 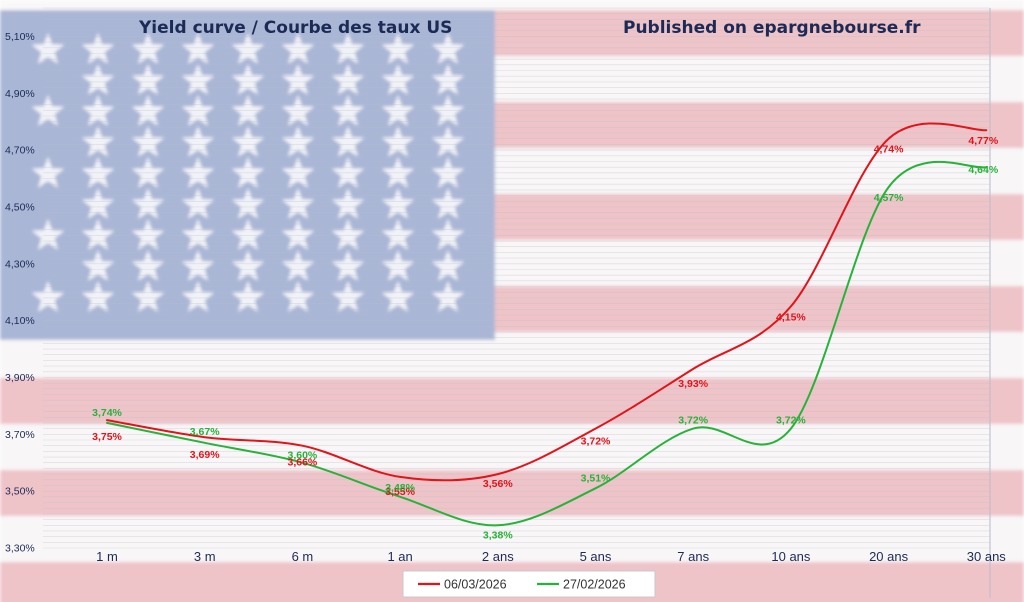 I want to click on data-label-series-1: 3,93%, so click(x=693, y=384).